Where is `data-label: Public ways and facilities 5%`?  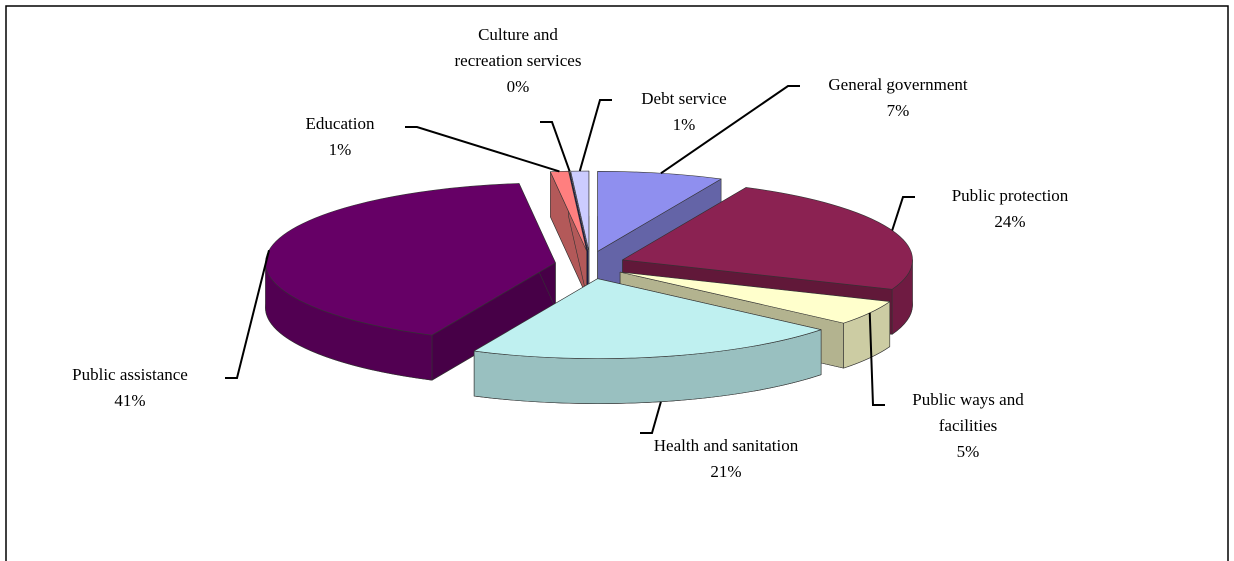
data-label: Public ways and facilities 5% is located at coordinates (968, 426).